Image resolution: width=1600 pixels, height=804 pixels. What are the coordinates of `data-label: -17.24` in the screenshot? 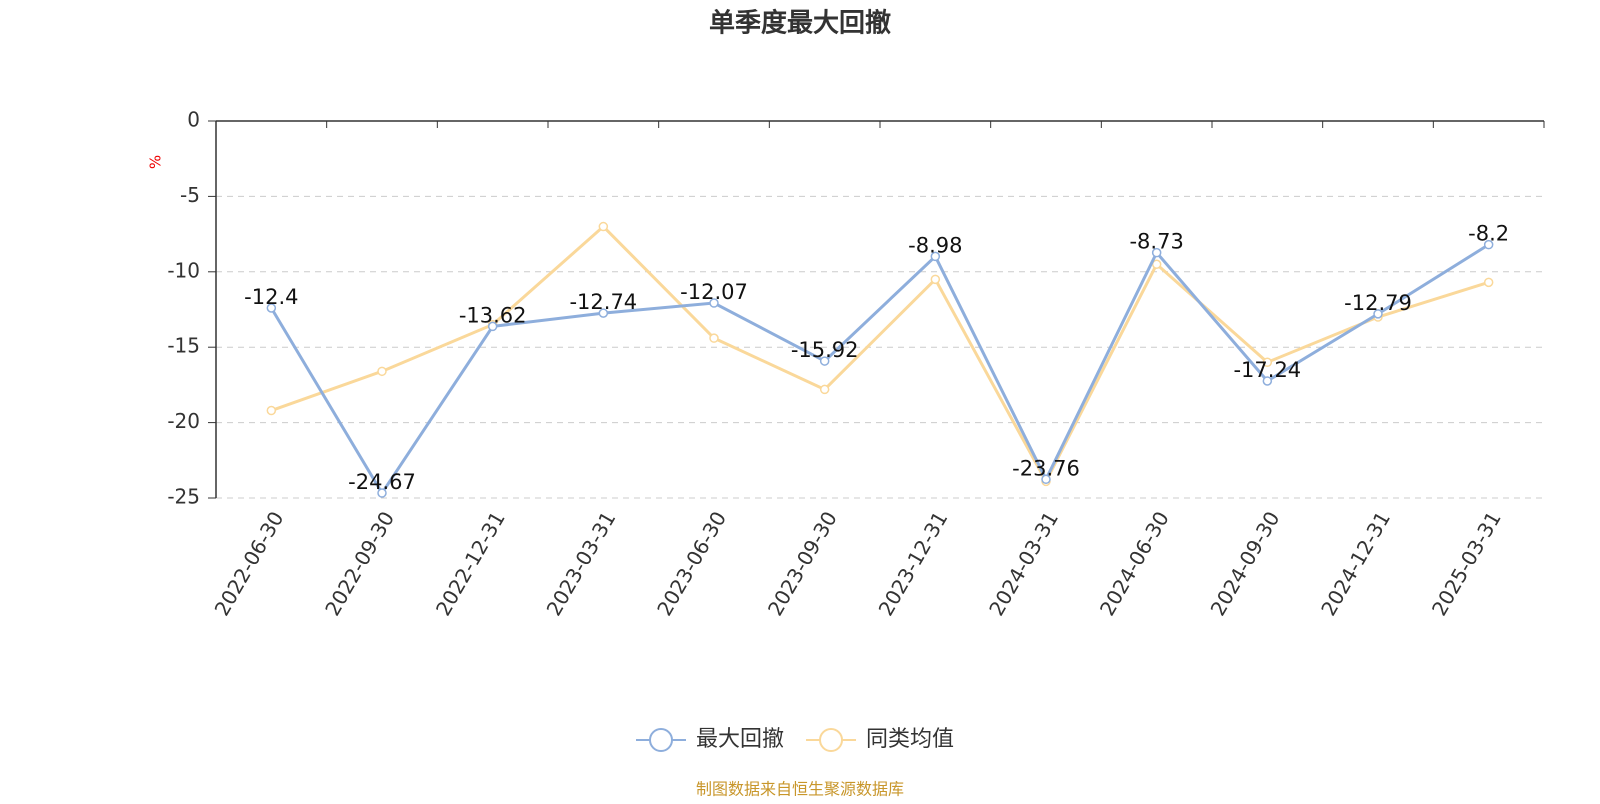 It's located at (1267, 370).